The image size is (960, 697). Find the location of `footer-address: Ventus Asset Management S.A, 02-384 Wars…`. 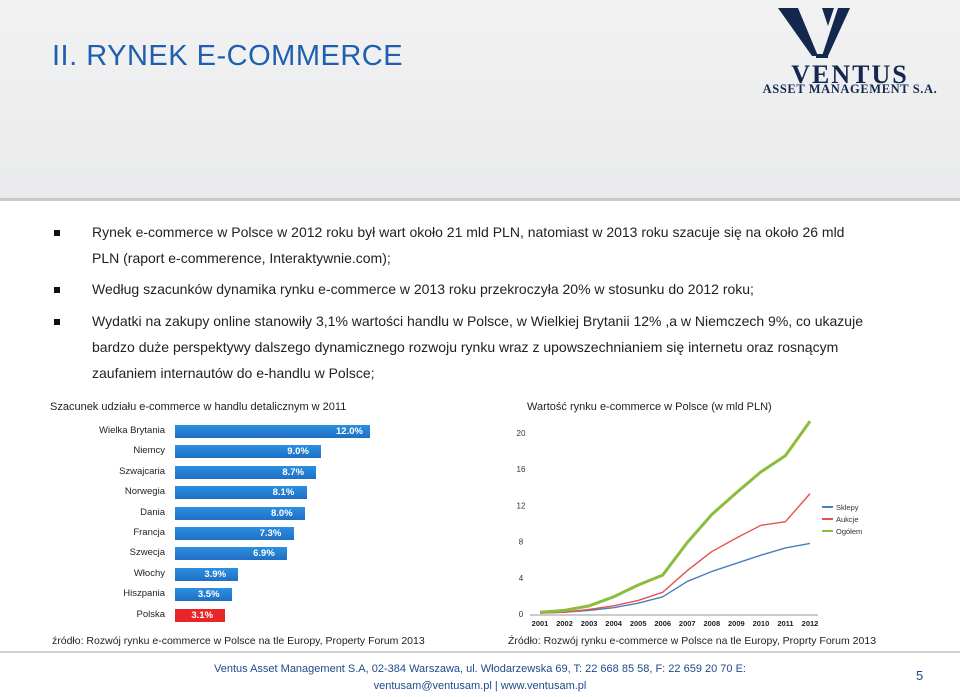

footer-address: Ventus Asset Management S.A, 02-384 Wars… is located at coordinates (480, 669).